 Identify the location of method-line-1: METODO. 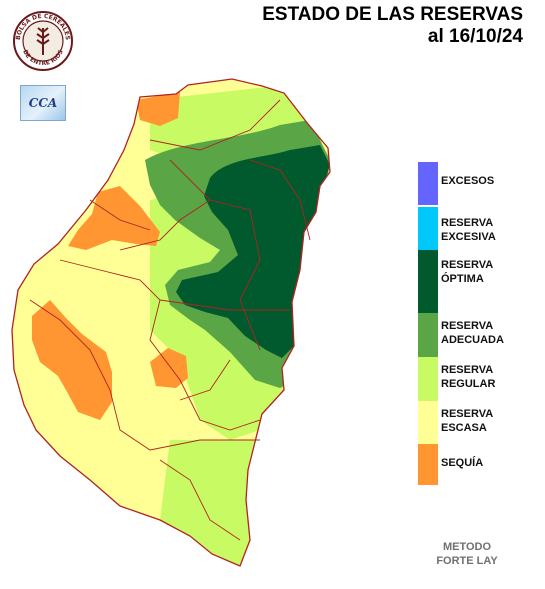
(467, 547).